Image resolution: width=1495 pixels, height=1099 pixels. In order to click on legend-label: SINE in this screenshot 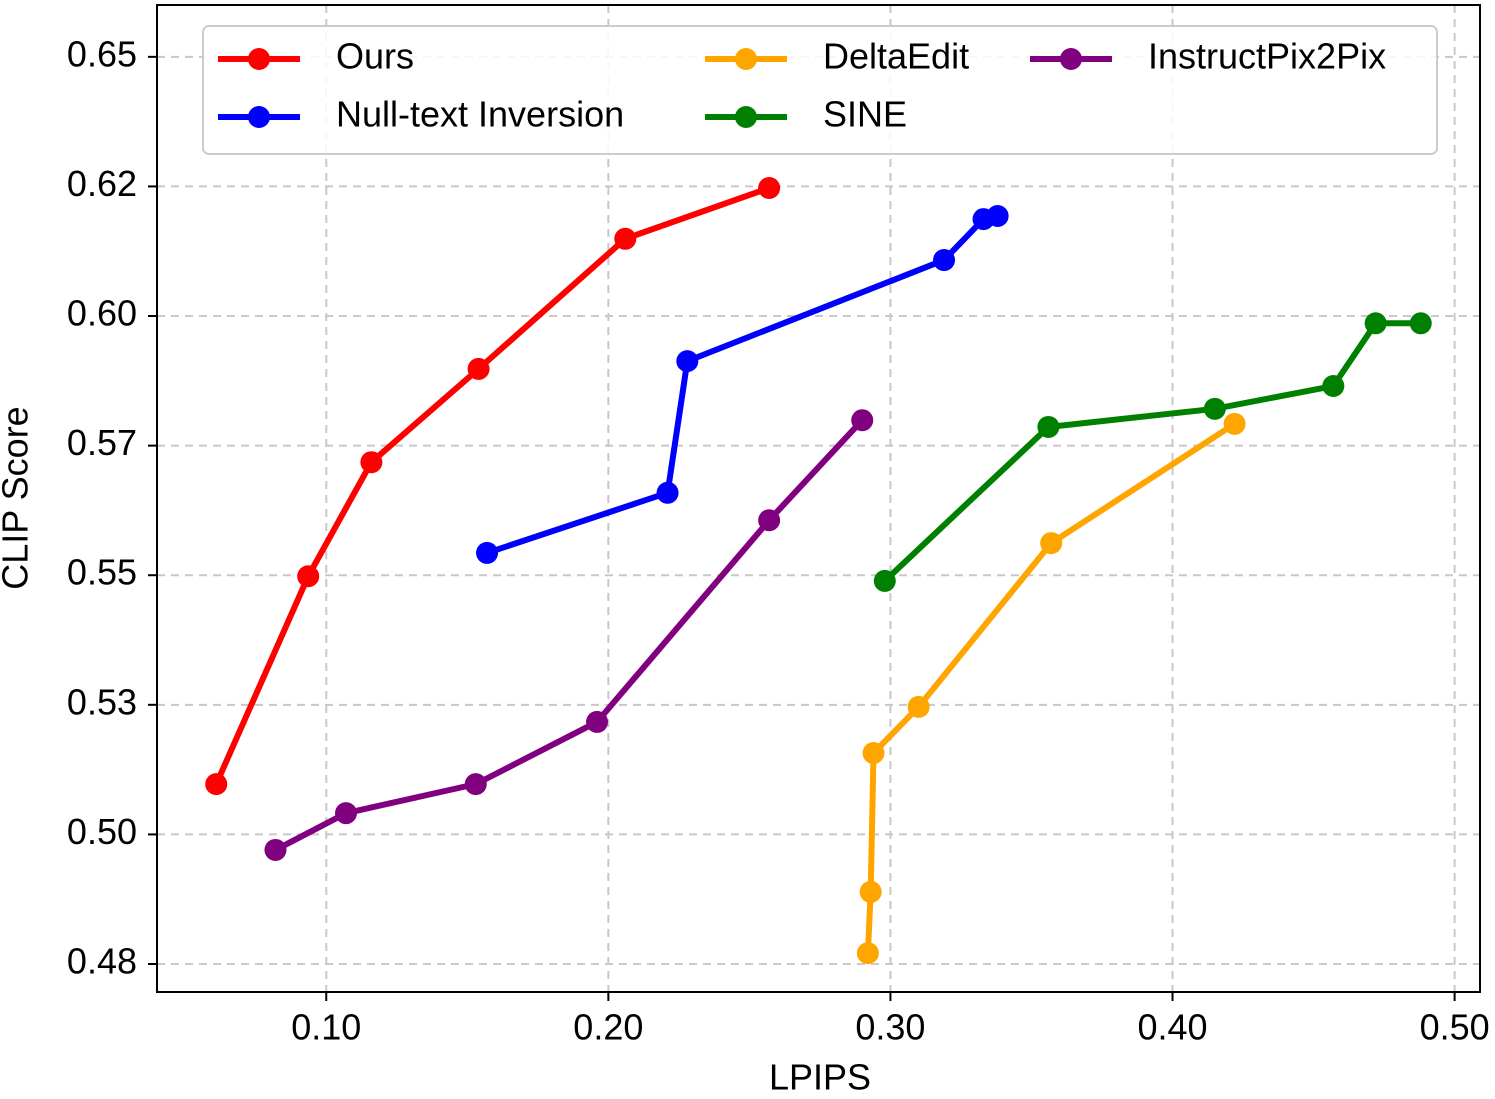, I will do `click(865, 114)`.